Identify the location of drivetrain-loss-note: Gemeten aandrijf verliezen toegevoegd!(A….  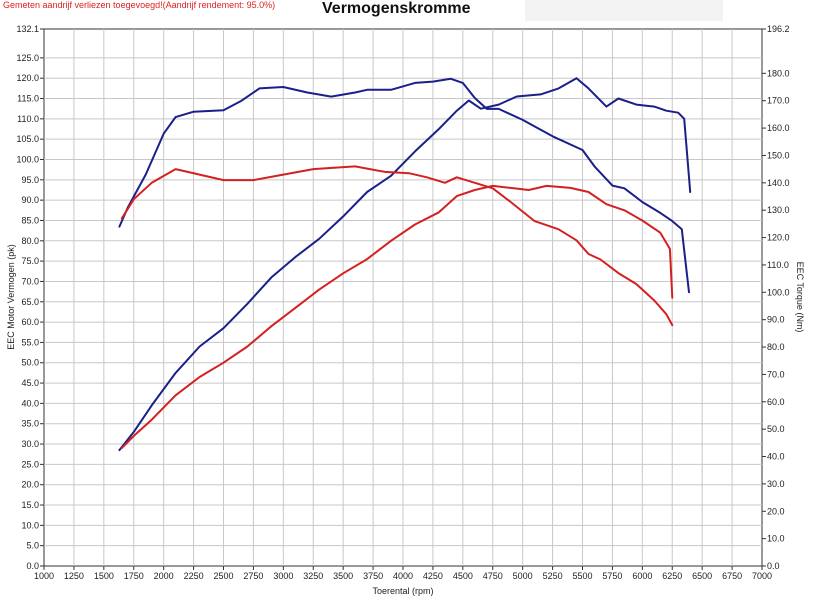
(139, 5).